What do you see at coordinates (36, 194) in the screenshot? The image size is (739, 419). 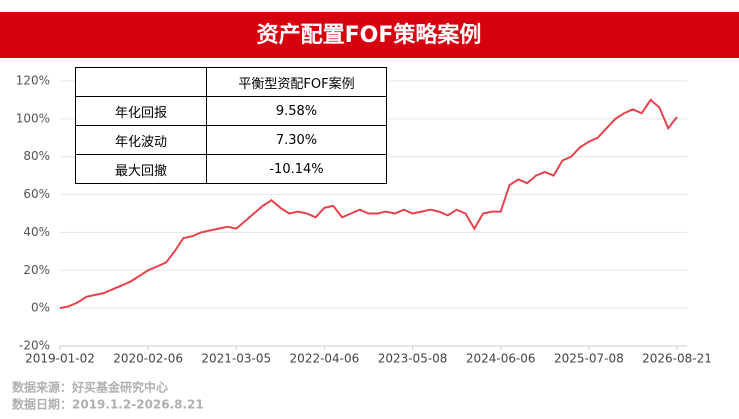 I see `y-tick-label: 60%` at bounding box center [36, 194].